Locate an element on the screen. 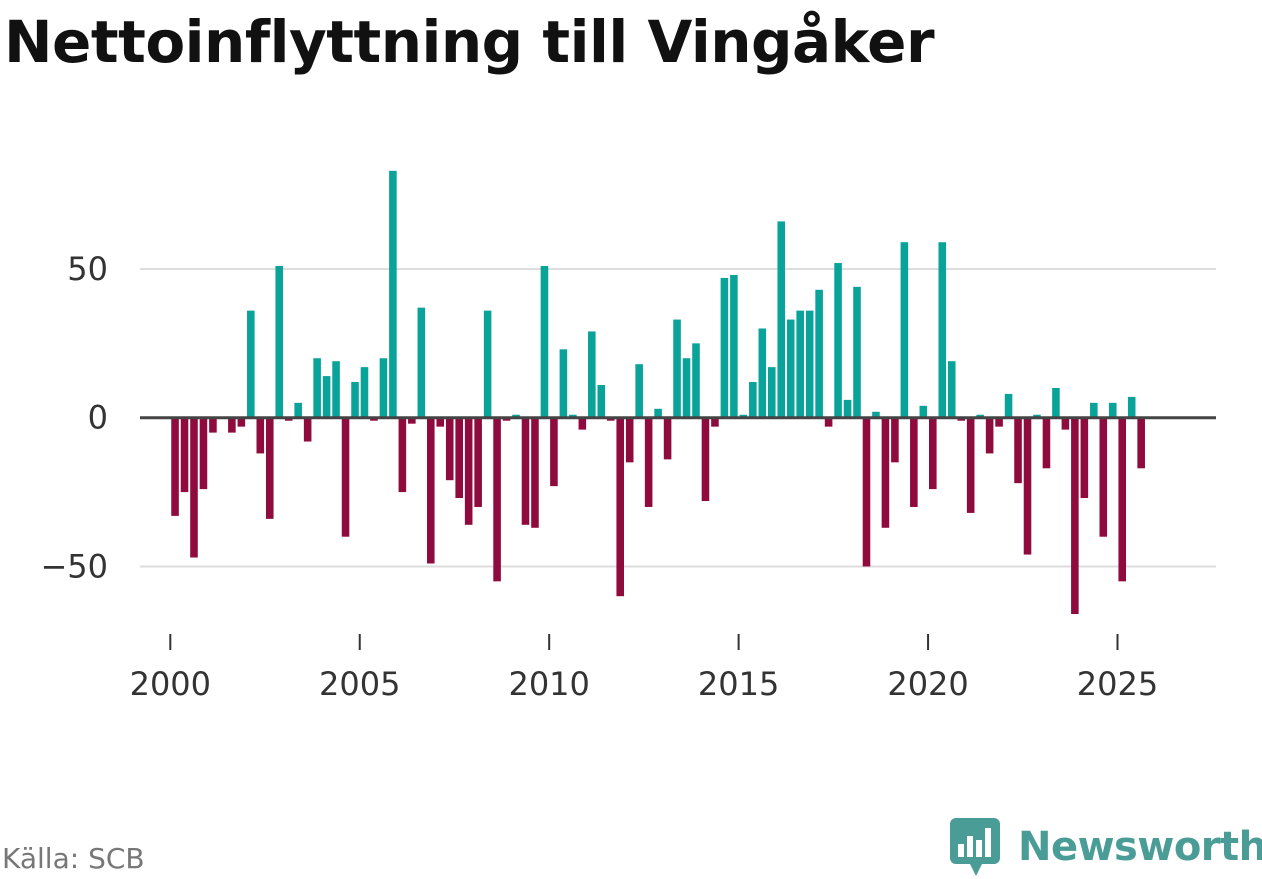  brand-name: Newsworthy is located at coordinates (1140, 847).